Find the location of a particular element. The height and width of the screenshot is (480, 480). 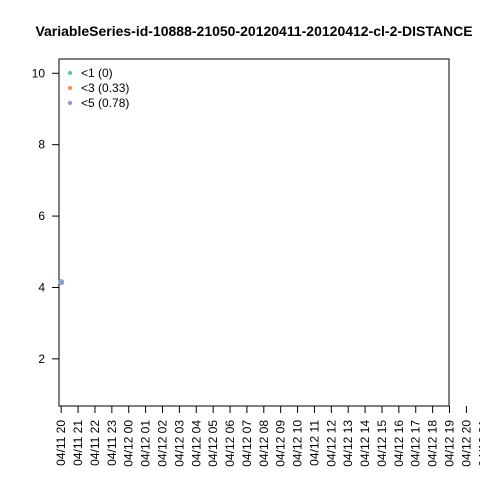

x-tick-label: 04/12 07 is located at coordinates (247, 443).